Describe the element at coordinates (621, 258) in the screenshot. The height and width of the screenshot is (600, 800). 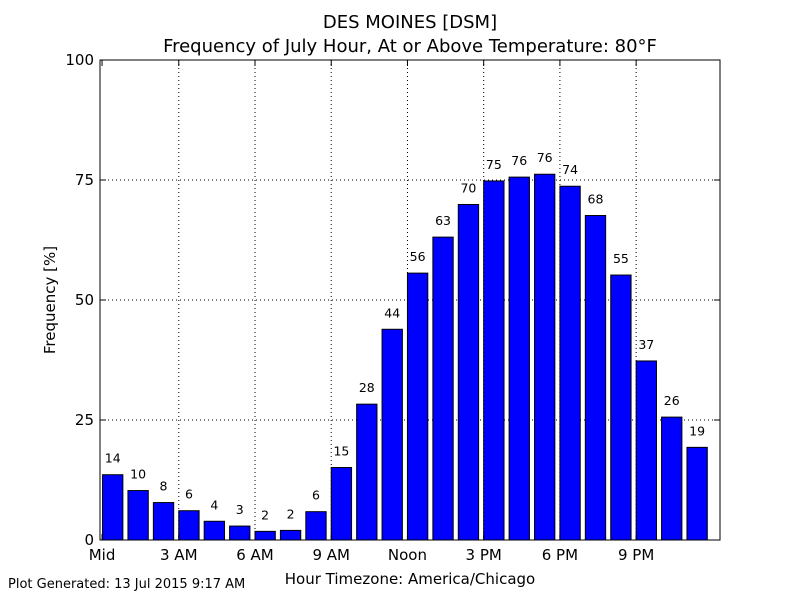
I see `bar-value-label: 55` at that location.